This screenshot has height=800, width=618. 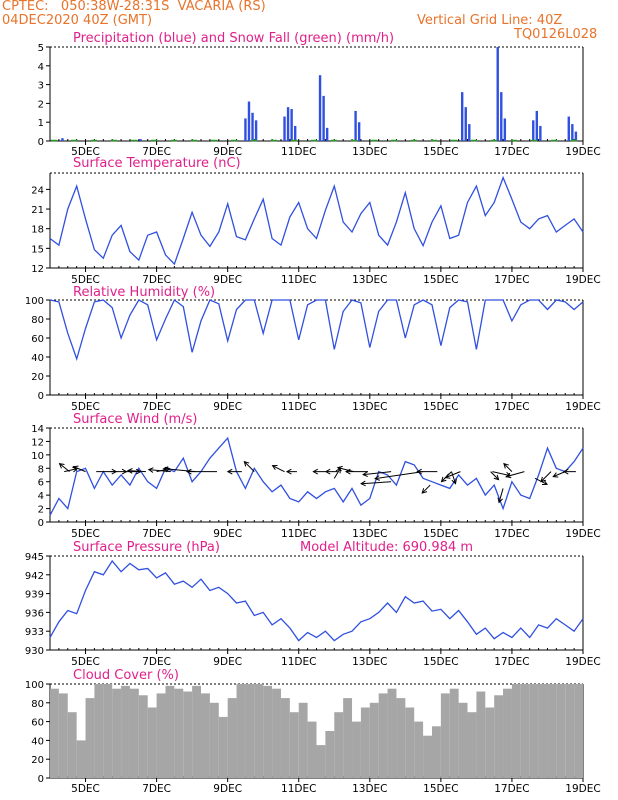 What do you see at coordinates (37, 741) in the screenshot?
I see `y-tick-label: 40` at bounding box center [37, 741].